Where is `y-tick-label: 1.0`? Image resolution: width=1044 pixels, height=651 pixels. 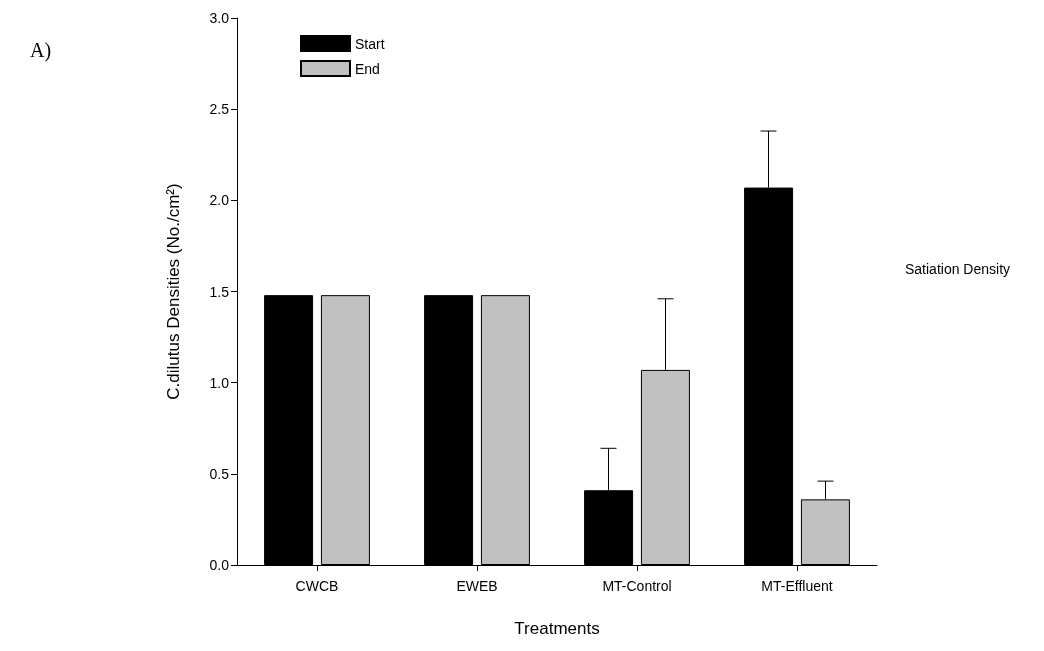 y-tick-label: 1.0 is located at coordinates (219, 382).